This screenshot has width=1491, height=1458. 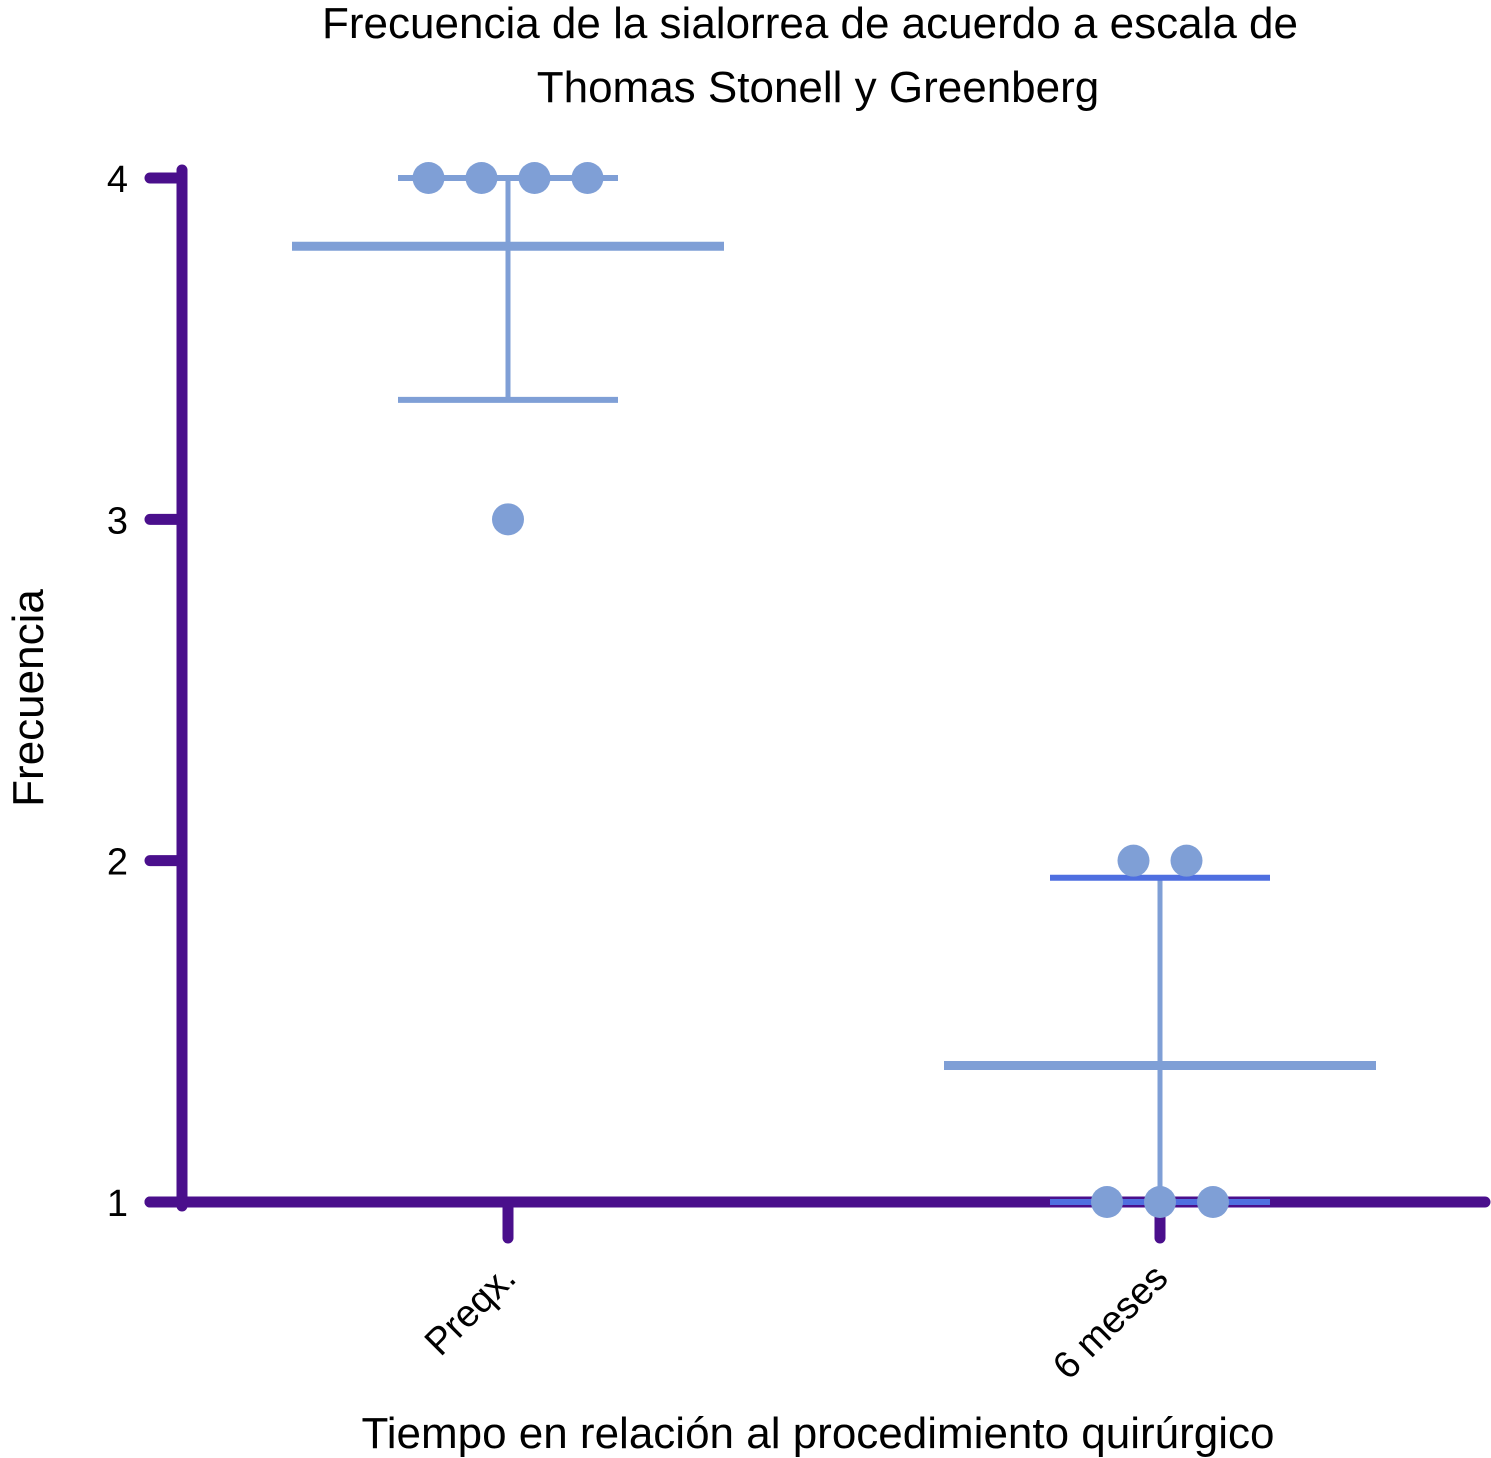 I want to click on y-tick-label-1: 1, so click(x=117, y=1204).